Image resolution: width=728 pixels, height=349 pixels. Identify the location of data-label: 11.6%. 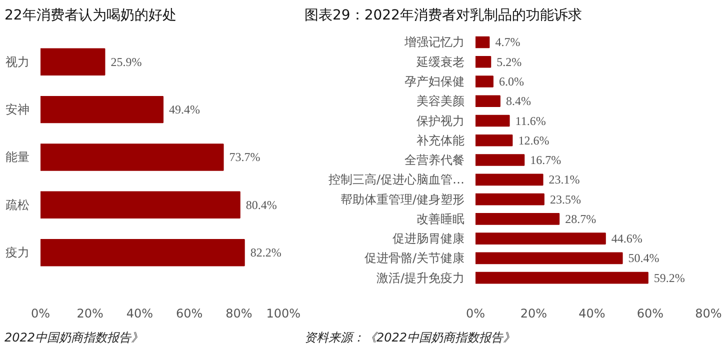
(530, 121).